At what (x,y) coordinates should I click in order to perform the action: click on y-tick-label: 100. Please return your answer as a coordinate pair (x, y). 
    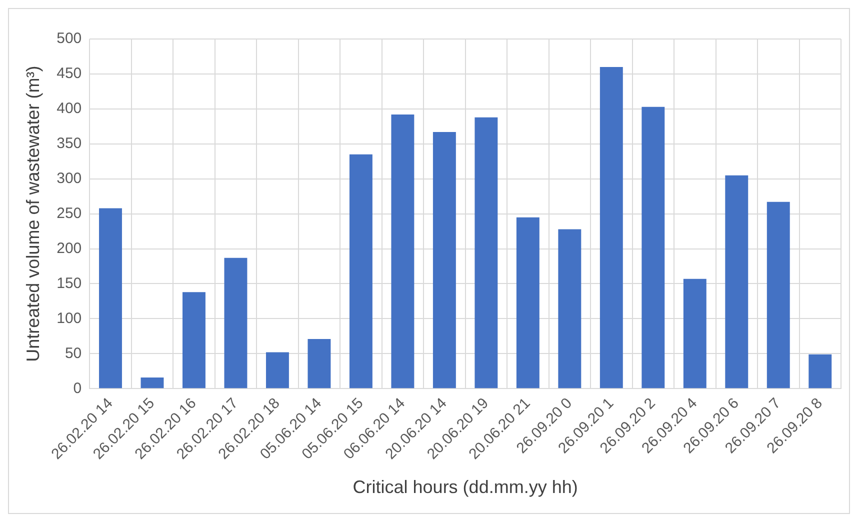
    Looking at the image, I should click on (69, 318).